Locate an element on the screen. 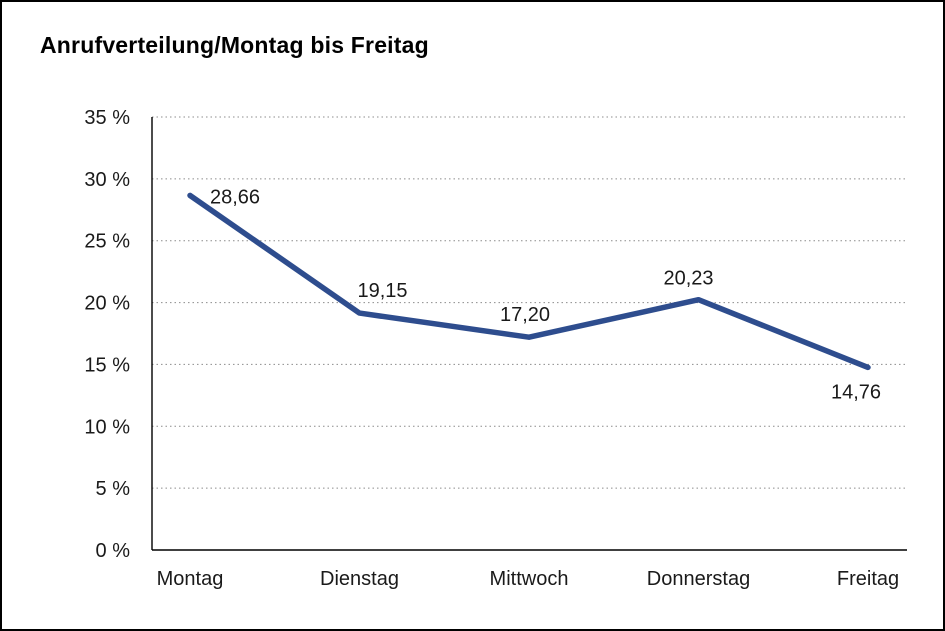  y-tick-label: 25 % is located at coordinates (107, 242).